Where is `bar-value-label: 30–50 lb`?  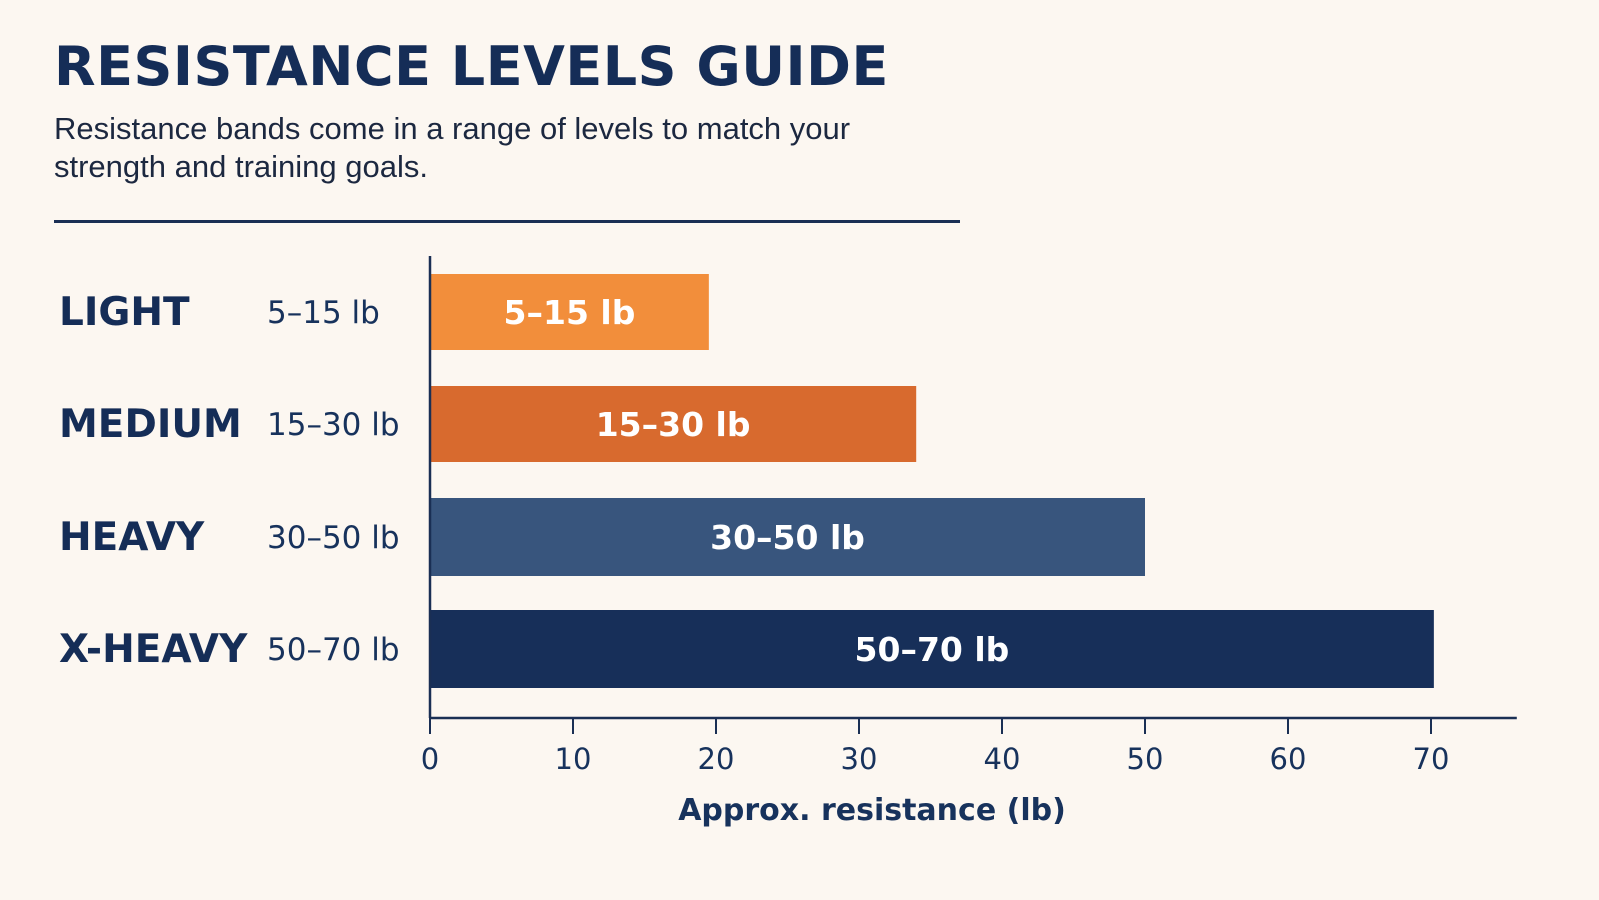 bar-value-label: 30–50 lb is located at coordinates (787, 537).